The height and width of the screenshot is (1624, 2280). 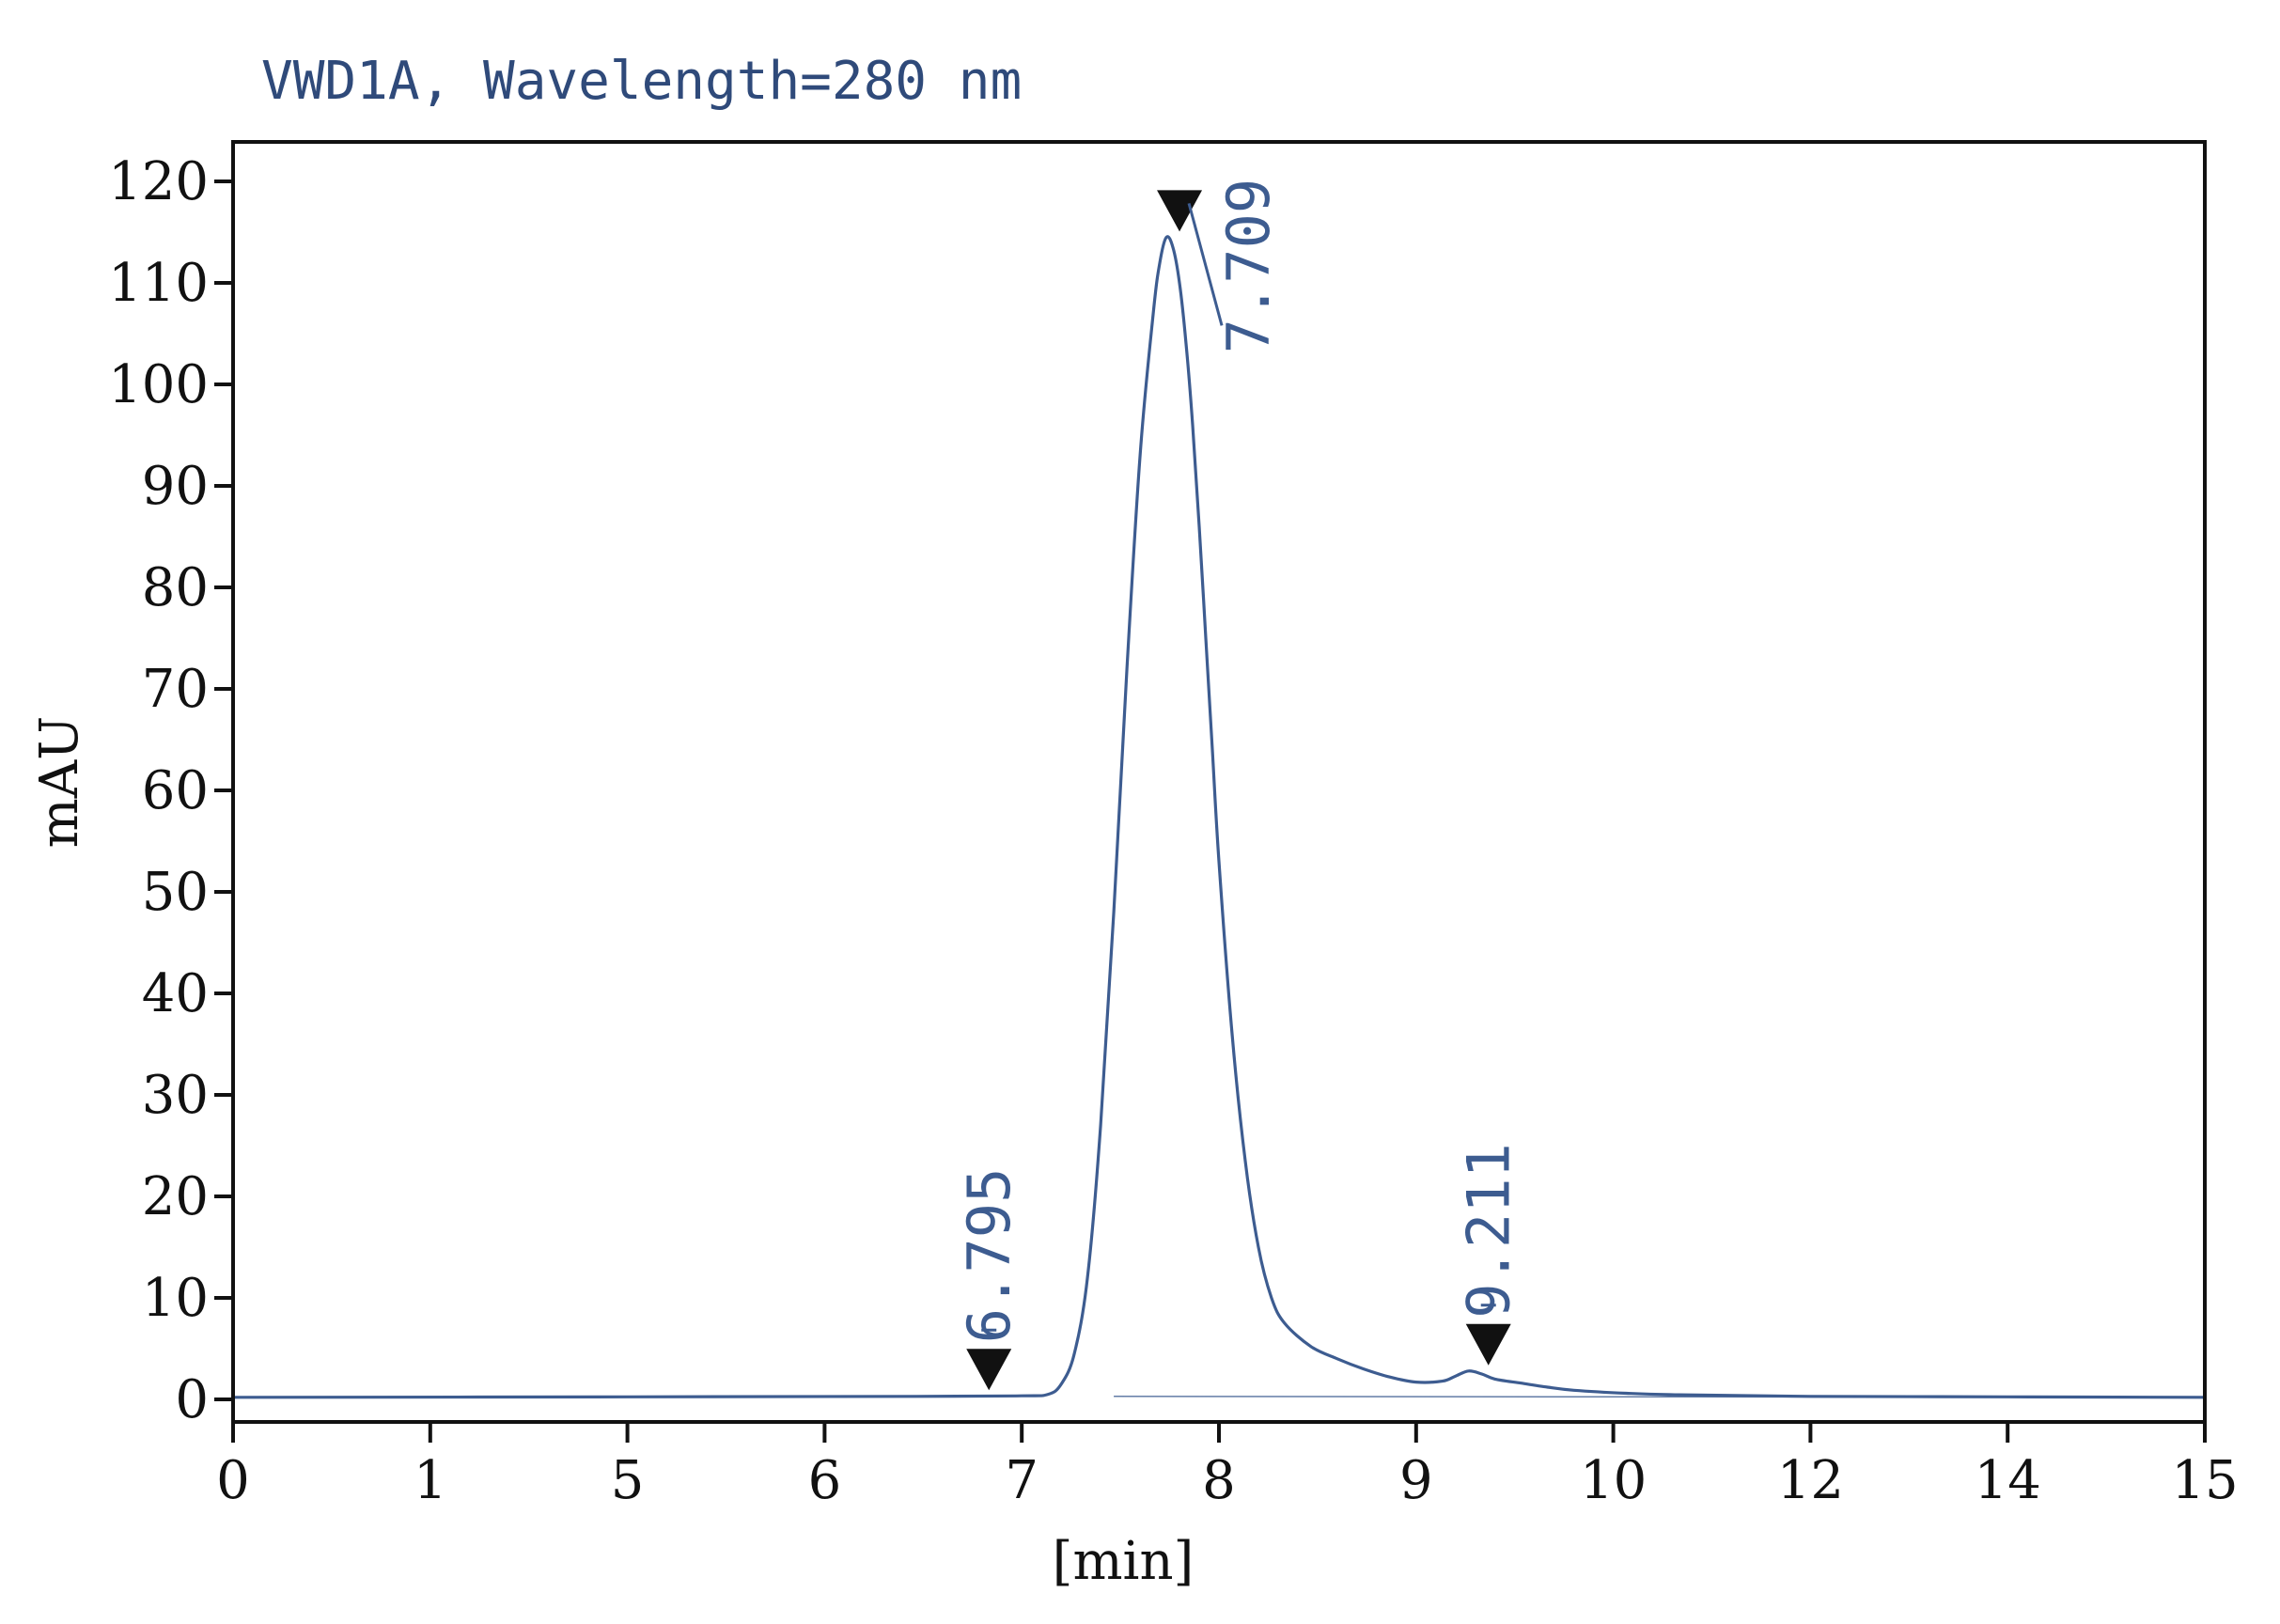 What do you see at coordinates (989, 1256) in the screenshot?
I see `peak-label: 6.795` at bounding box center [989, 1256].